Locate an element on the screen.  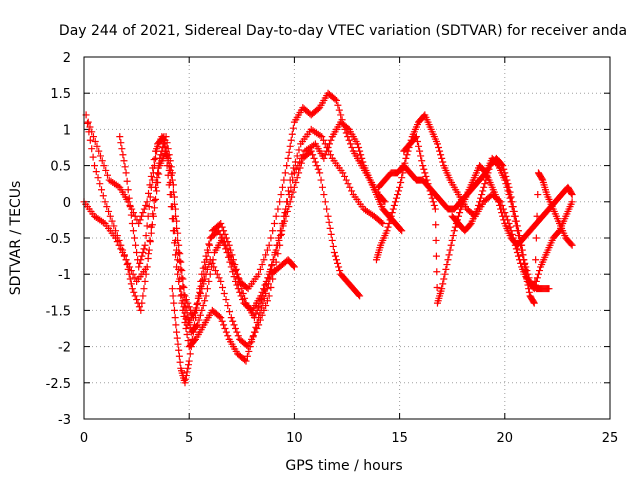
y-axis-label: SDTVAR / TECUs is located at coordinates (16, 238).